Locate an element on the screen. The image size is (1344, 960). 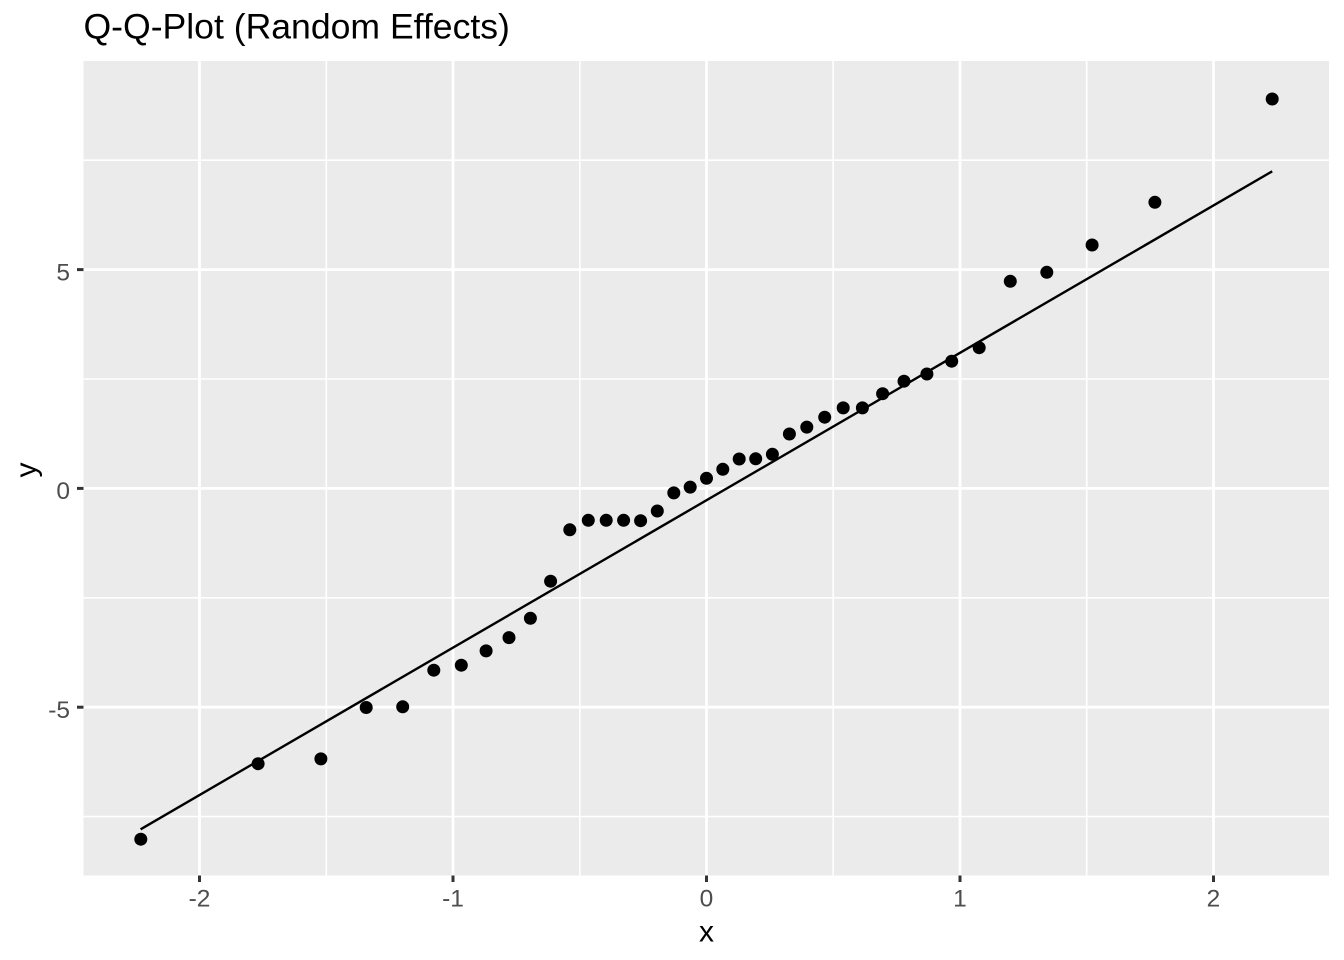
svg-text: Q-Q-Plot (Random Effects) is located at coordinates (297, 27).